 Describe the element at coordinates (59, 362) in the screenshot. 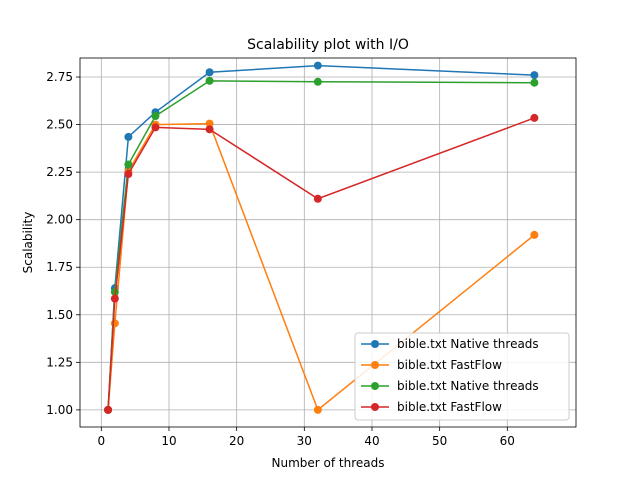

I see `y-tick-label: 1.25` at that location.